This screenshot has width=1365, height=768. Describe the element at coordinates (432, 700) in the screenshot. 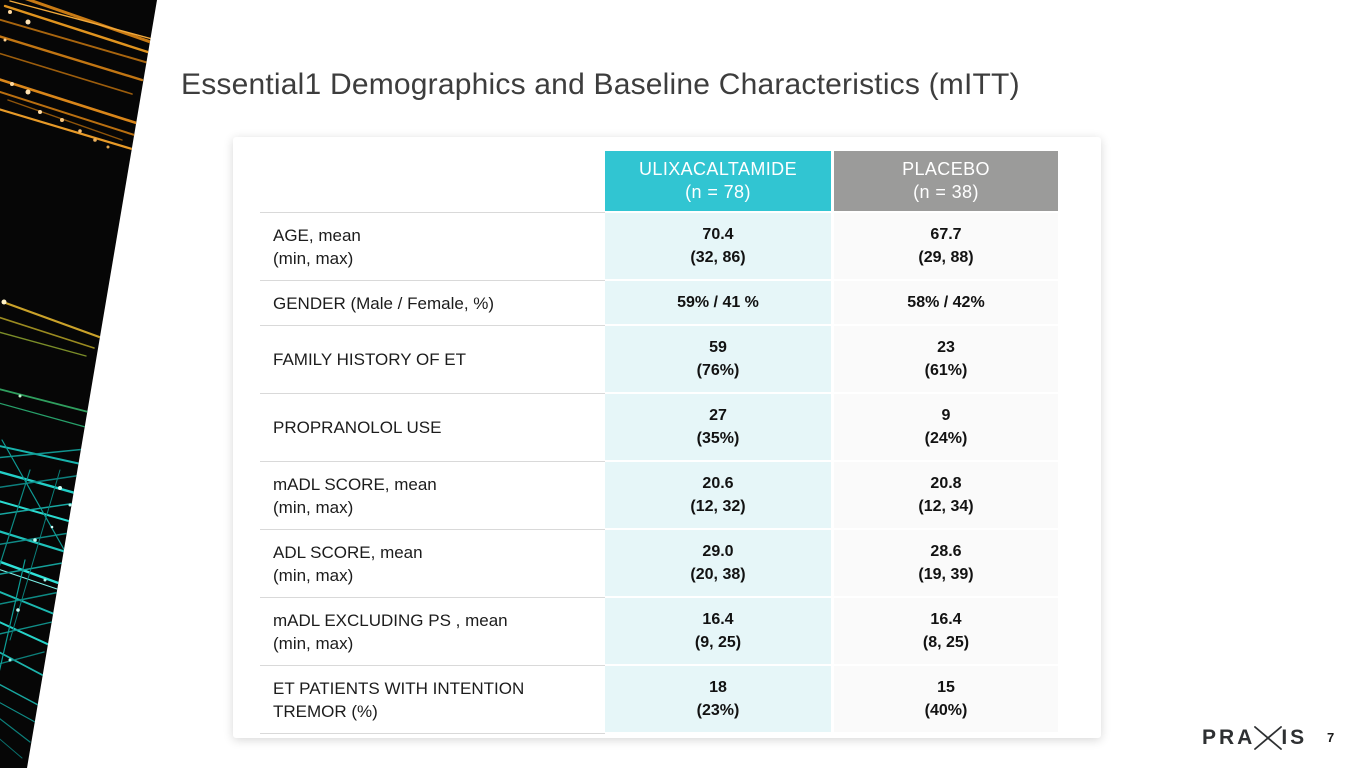

I see `row-label: ET PATIENTS WITH INTENTION TREMOR (%)` at that location.